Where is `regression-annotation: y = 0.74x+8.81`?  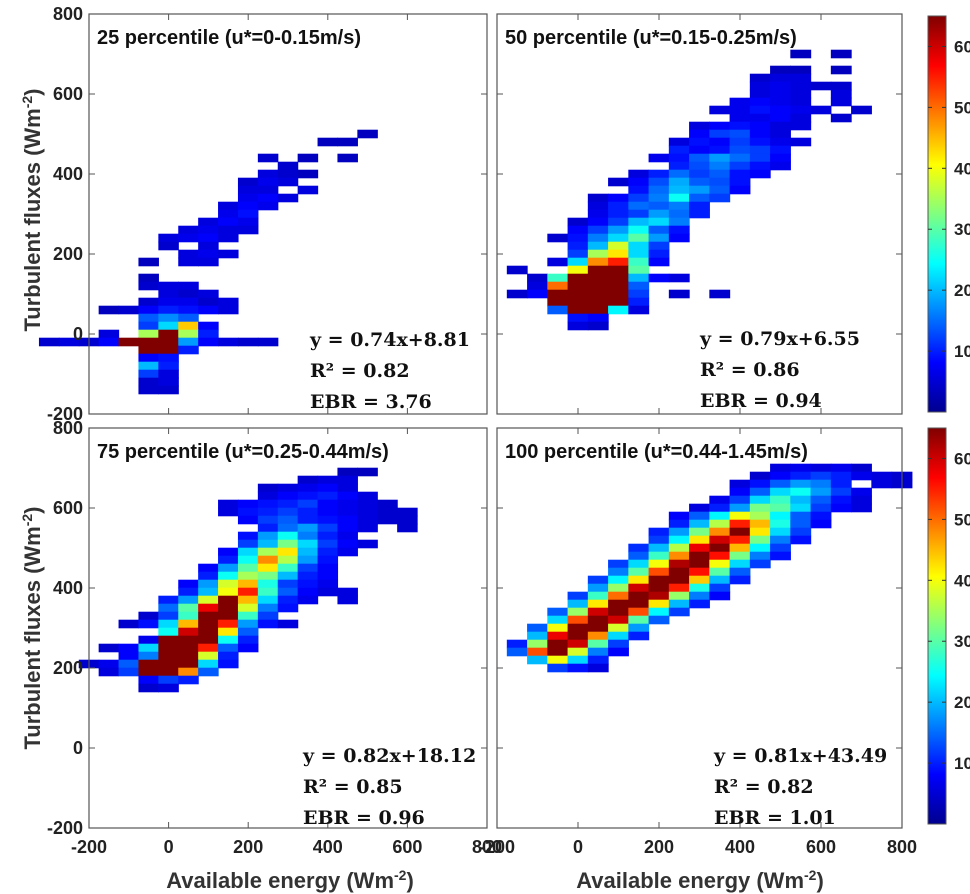 regression-annotation: y = 0.74x+8.81 is located at coordinates (389, 340).